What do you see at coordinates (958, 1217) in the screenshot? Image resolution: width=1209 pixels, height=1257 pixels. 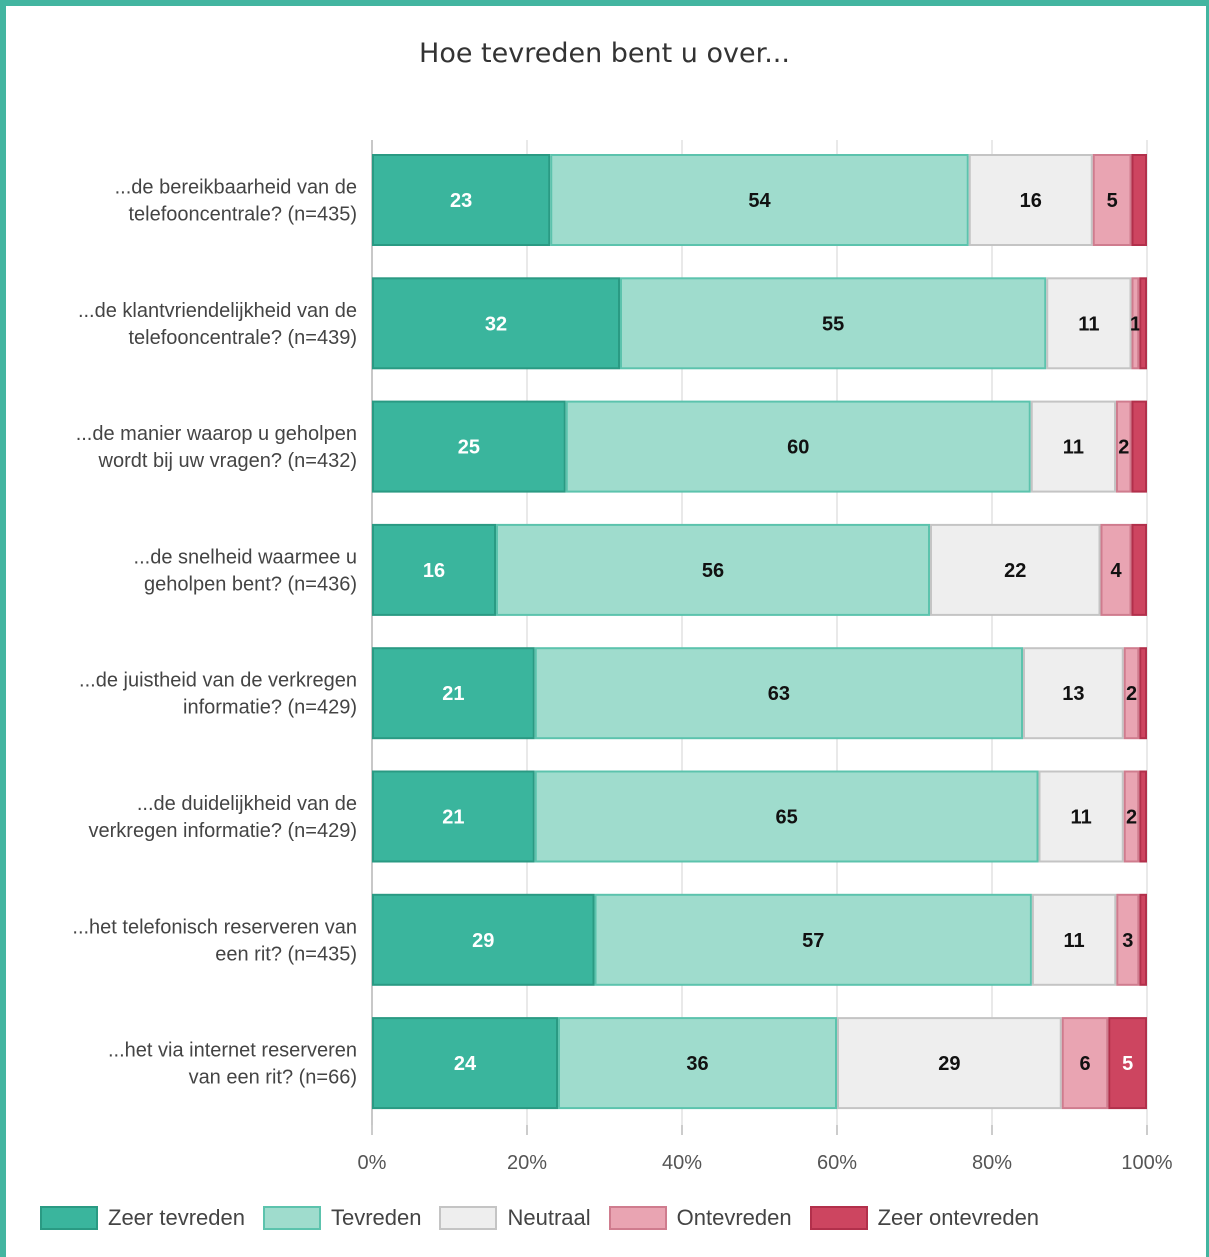 I see `legend-label: Zeer ontevreden` at bounding box center [958, 1217].